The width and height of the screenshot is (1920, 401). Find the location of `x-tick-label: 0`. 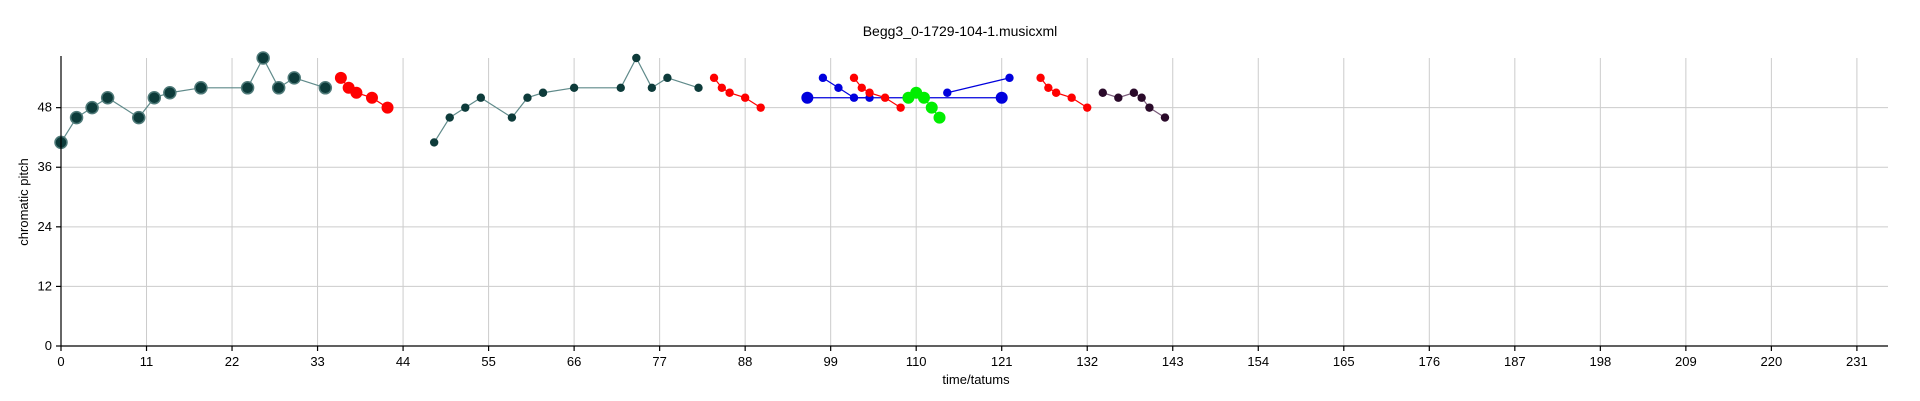

x-tick-label: 0 is located at coordinates (60, 361).